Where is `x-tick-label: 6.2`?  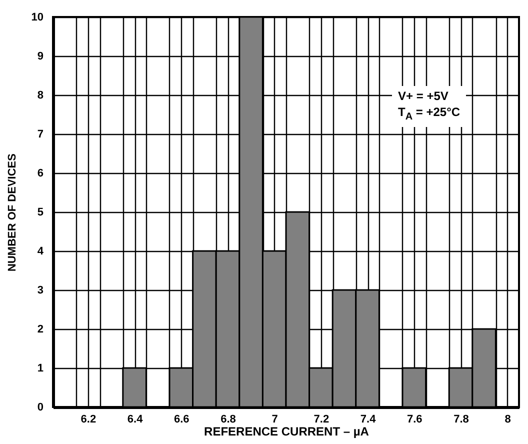
x-tick-label: 6.2 is located at coordinates (88, 420).